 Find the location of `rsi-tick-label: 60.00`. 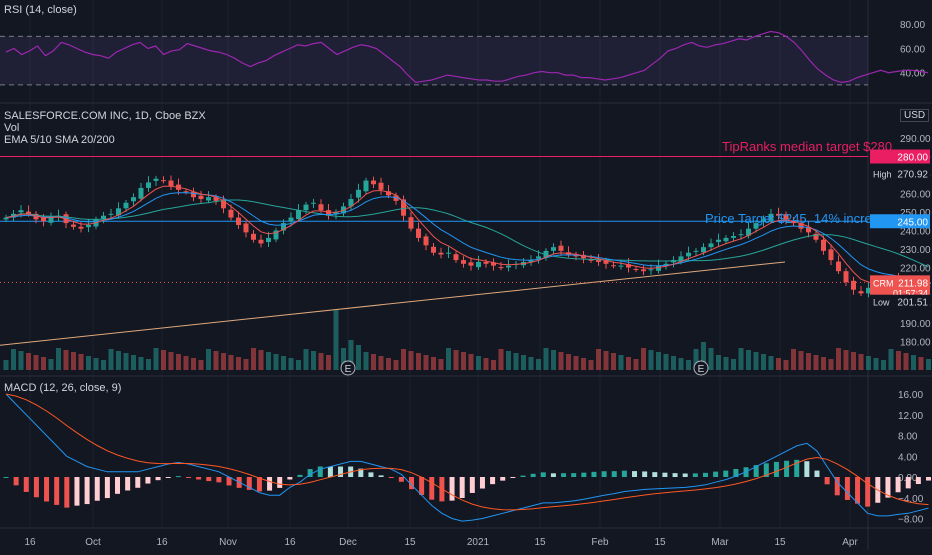

rsi-tick-label: 60.00 is located at coordinates (912, 49).